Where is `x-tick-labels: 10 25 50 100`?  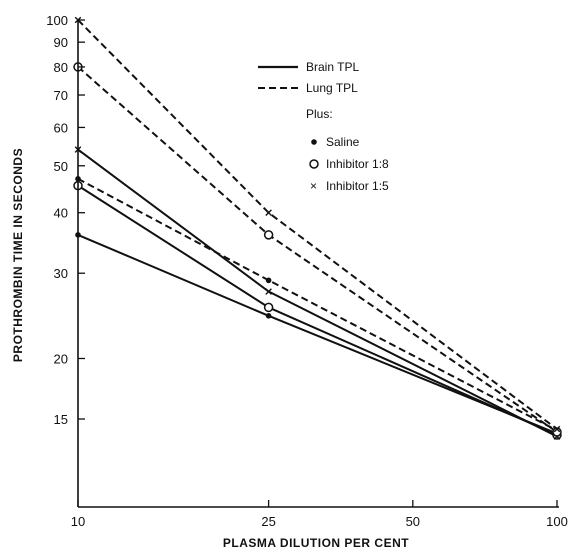 x-tick-labels: 10 25 50 100 is located at coordinates (319, 521).